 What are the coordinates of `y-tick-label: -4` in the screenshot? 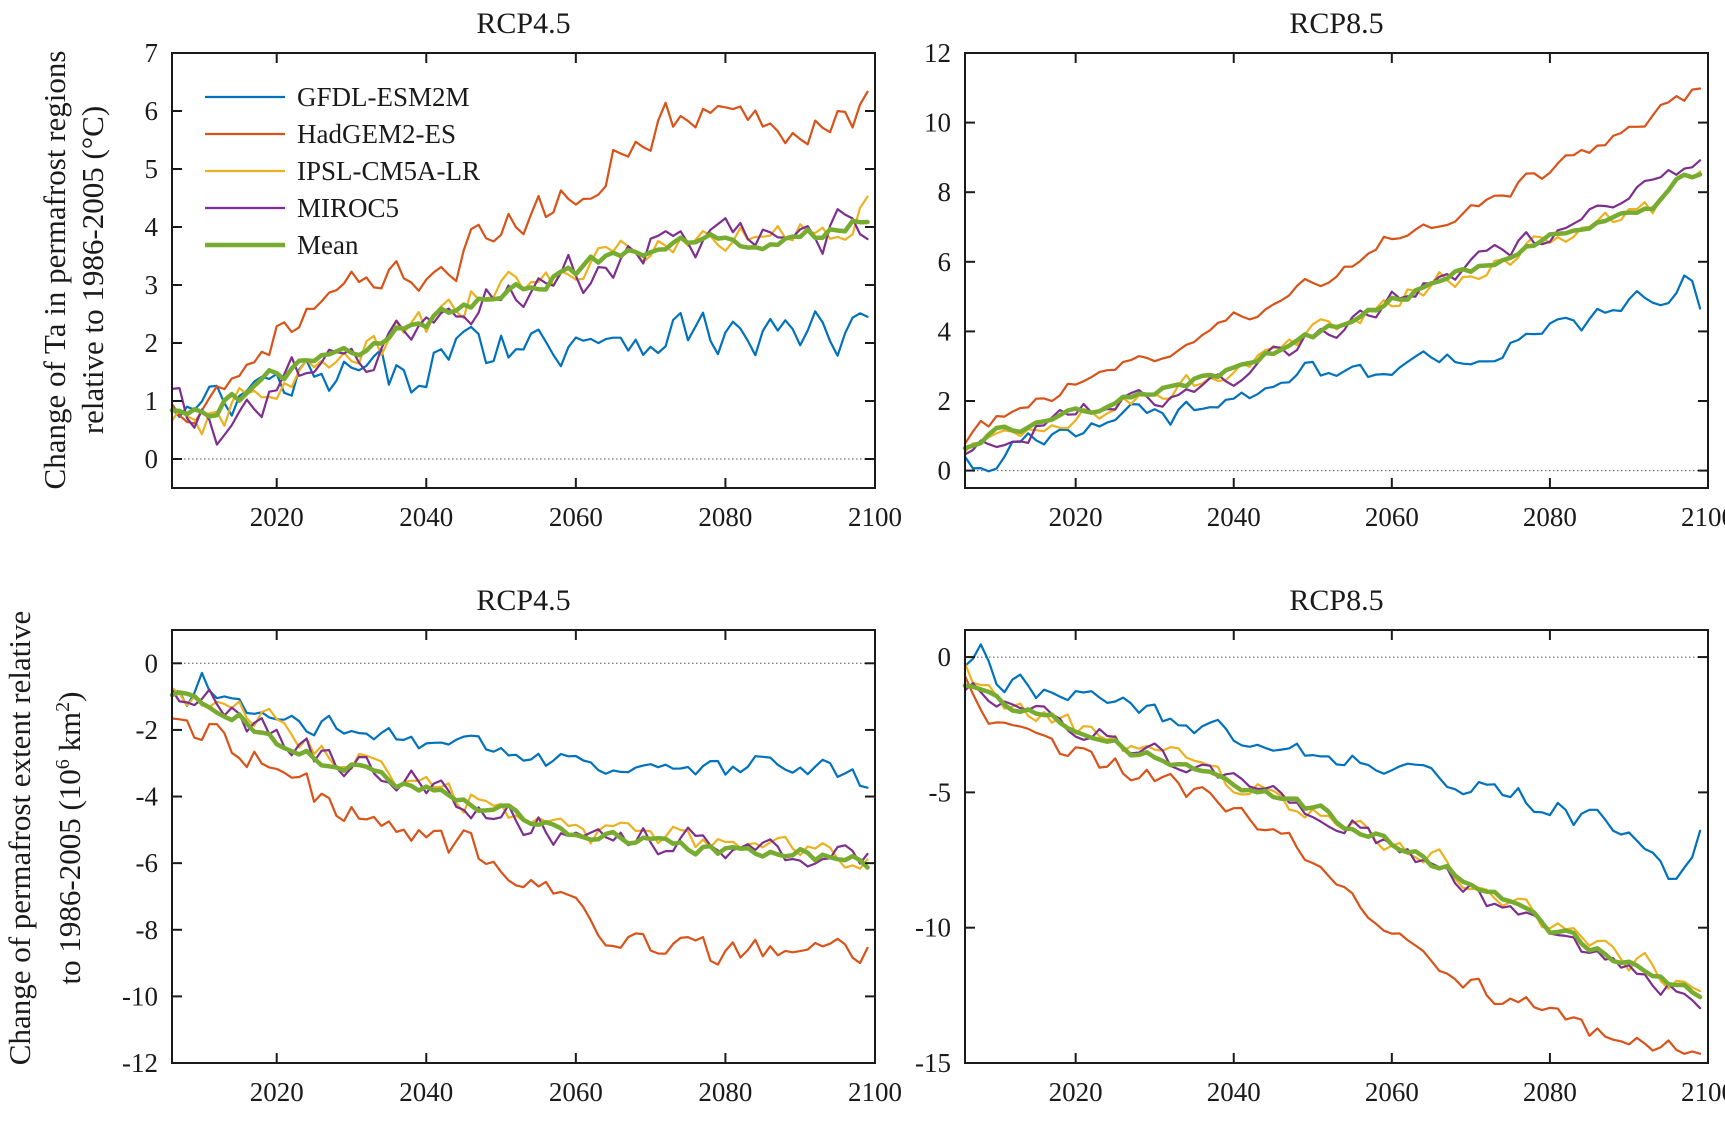 It's located at (147, 797).